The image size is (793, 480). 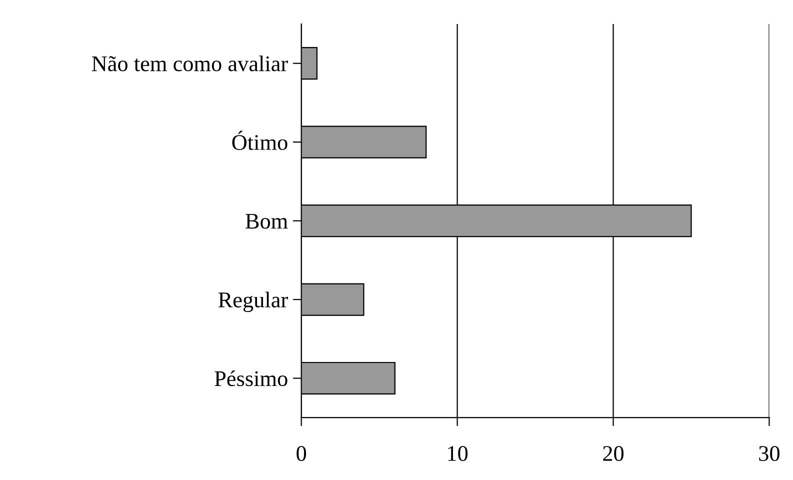 What do you see at coordinates (613, 454) in the screenshot?
I see `x-tick-label: 20` at bounding box center [613, 454].